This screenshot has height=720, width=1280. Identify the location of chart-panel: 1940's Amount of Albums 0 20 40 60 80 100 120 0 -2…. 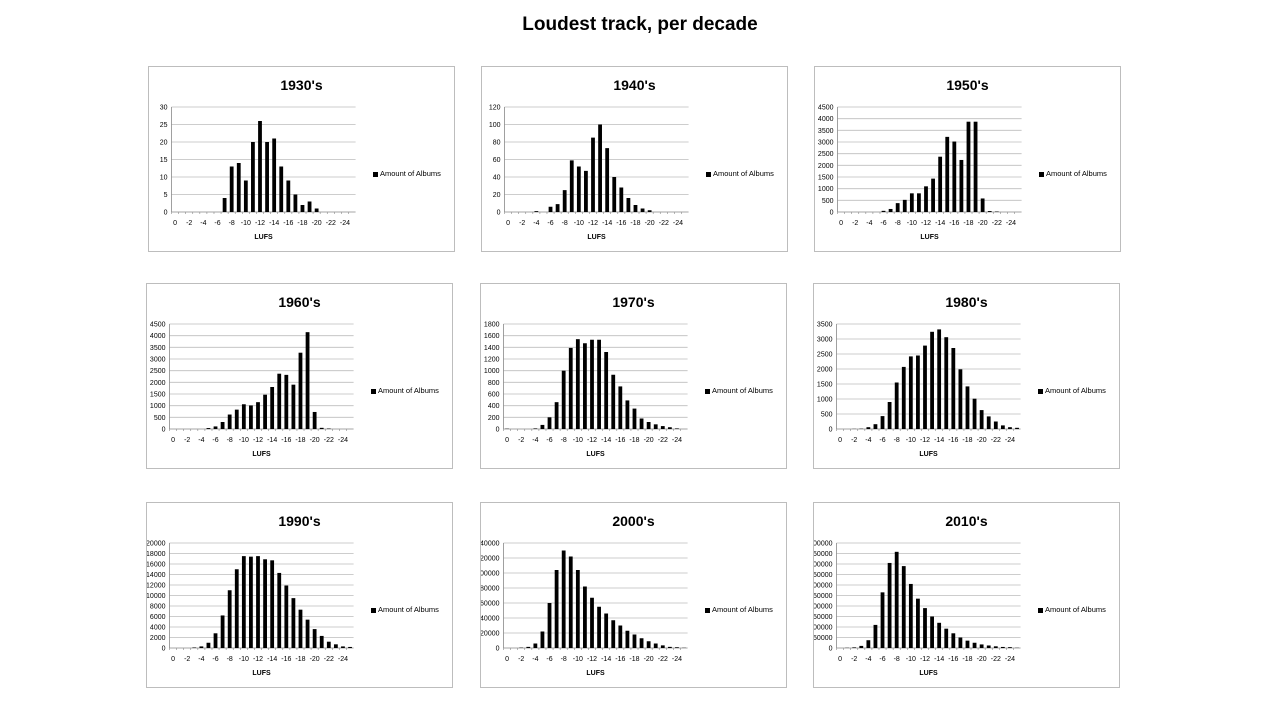
(634, 159).